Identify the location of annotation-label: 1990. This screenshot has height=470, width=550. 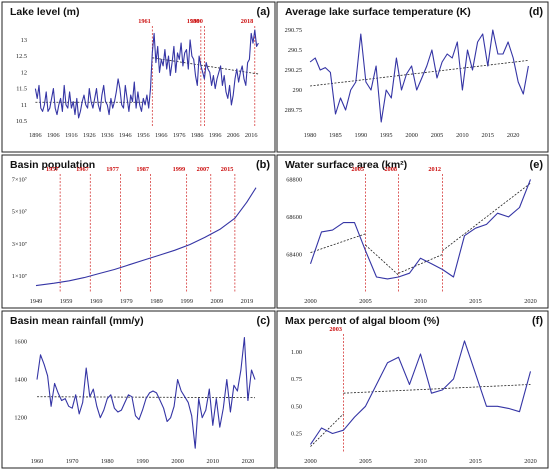
(196, 21).